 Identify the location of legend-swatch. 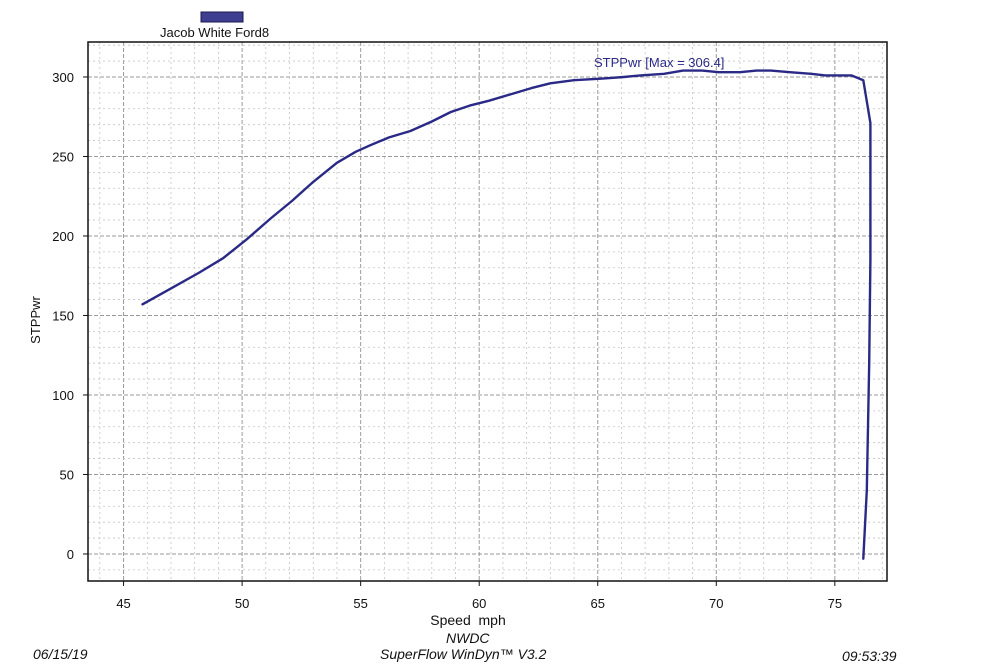
(222, 17).